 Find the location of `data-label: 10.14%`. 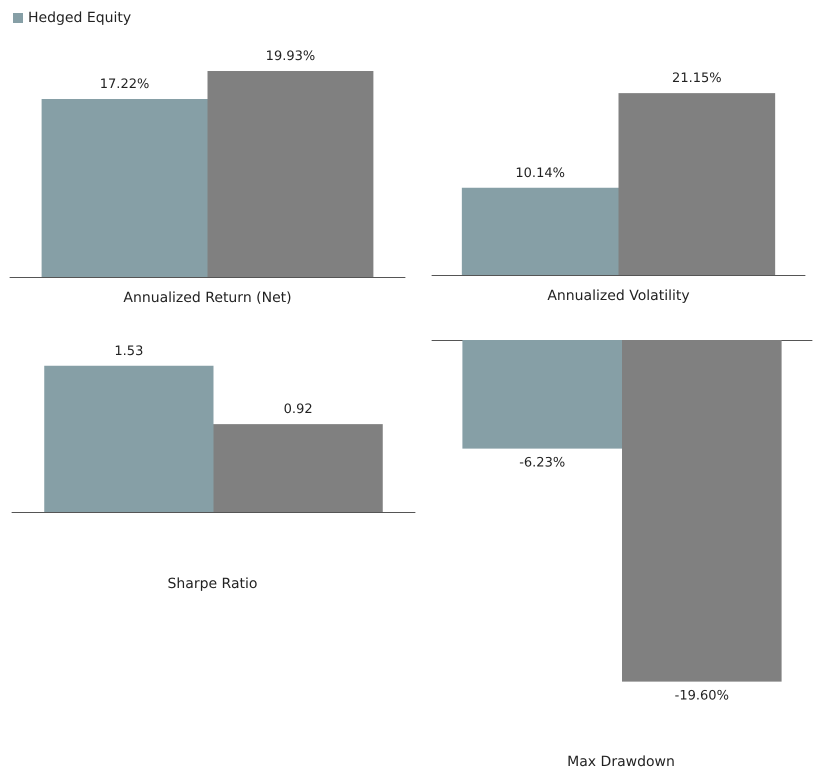

data-label: 10.14% is located at coordinates (540, 173).